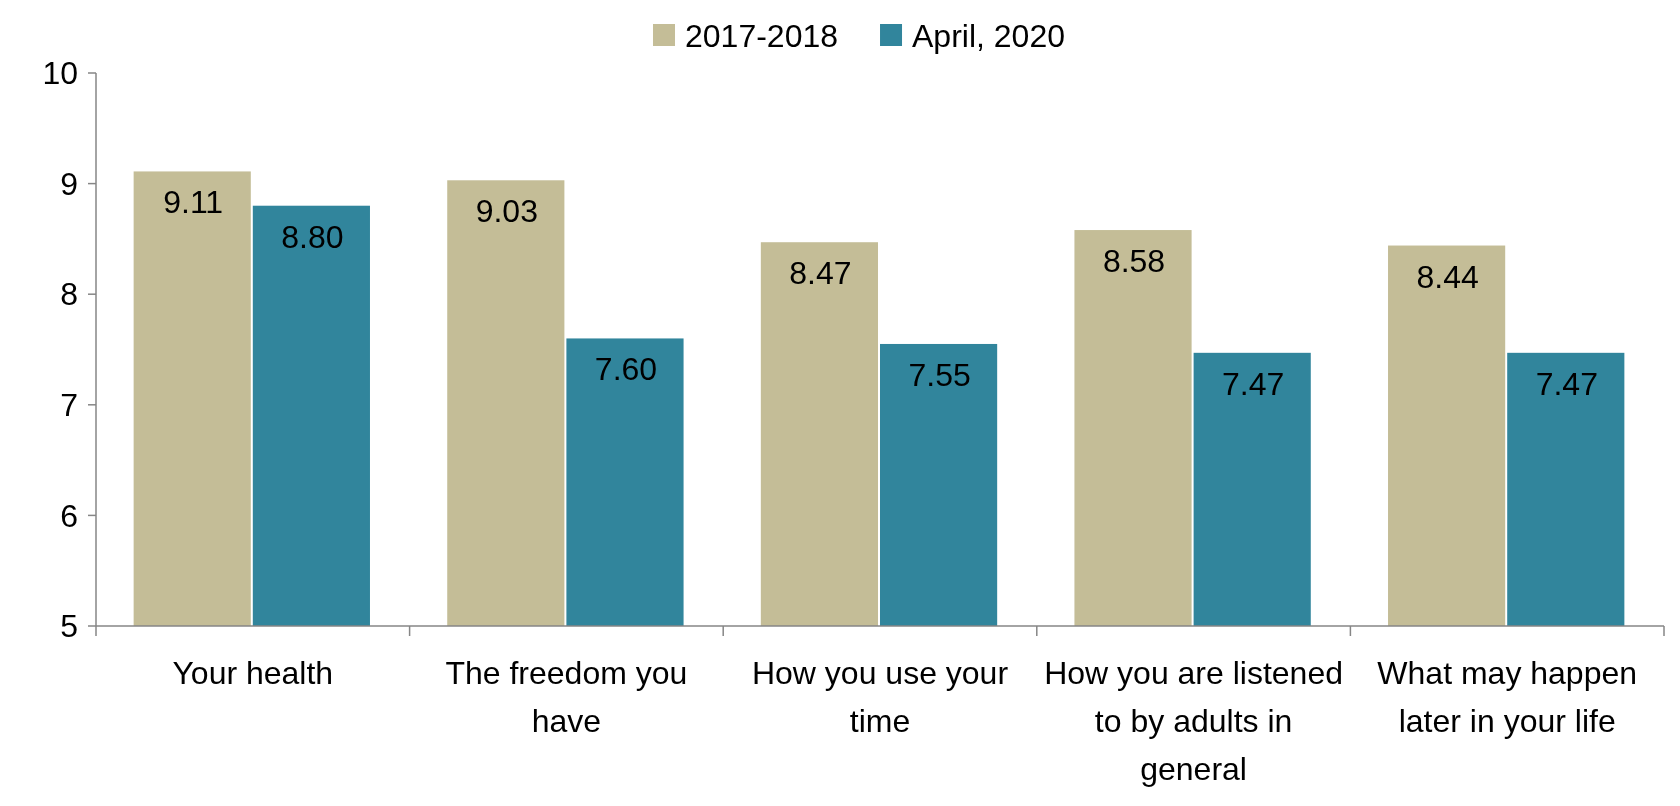 The width and height of the screenshot is (1680, 806). What do you see at coordinates (880, 697) in the screenshot?
I see `x-tick-label: How you use your time` at bounding box center [880, 697].